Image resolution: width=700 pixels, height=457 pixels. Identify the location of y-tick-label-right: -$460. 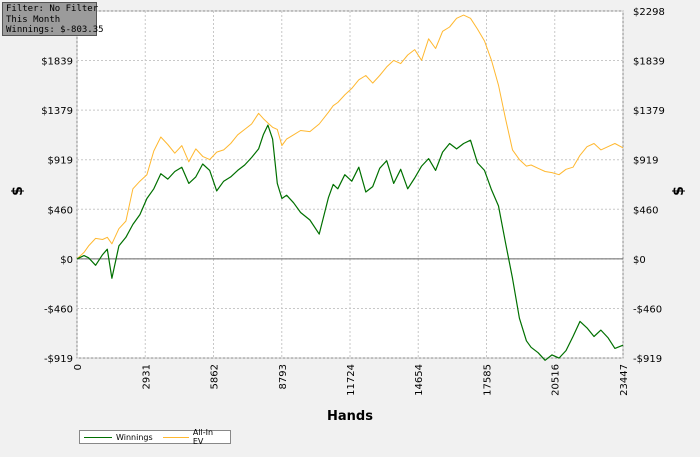
(647, 309).